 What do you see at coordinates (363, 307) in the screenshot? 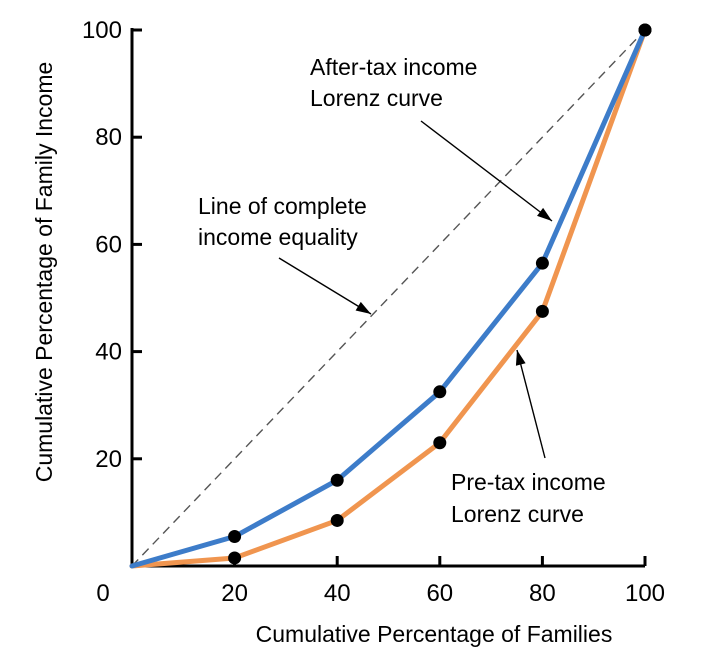
I see `equality-arrow-head` at bounding box center [363, 307].